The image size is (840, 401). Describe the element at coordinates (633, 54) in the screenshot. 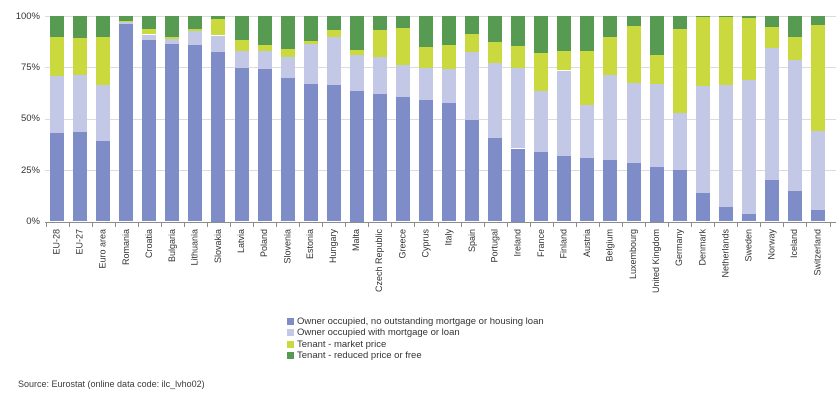

I see `bar-segment-luxembourg-s2` at that location.